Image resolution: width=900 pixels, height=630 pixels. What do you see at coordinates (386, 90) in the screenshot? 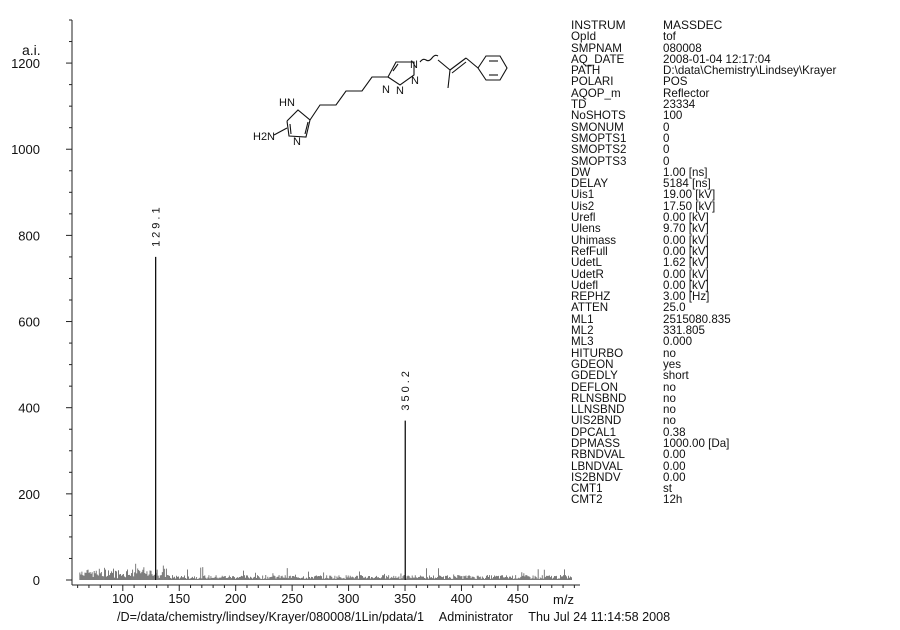
I see `atom-label-n-triazole-4: N` at bounding box center [386, 90].